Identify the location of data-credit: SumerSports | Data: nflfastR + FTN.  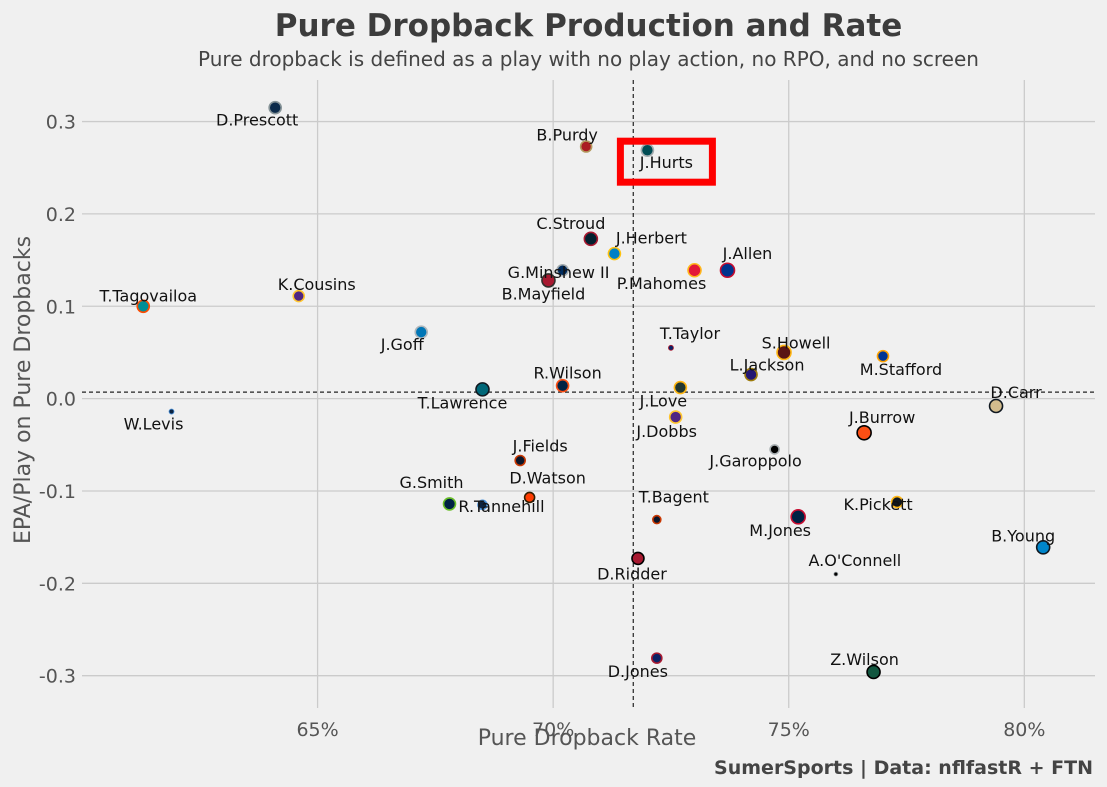
(903, 768).